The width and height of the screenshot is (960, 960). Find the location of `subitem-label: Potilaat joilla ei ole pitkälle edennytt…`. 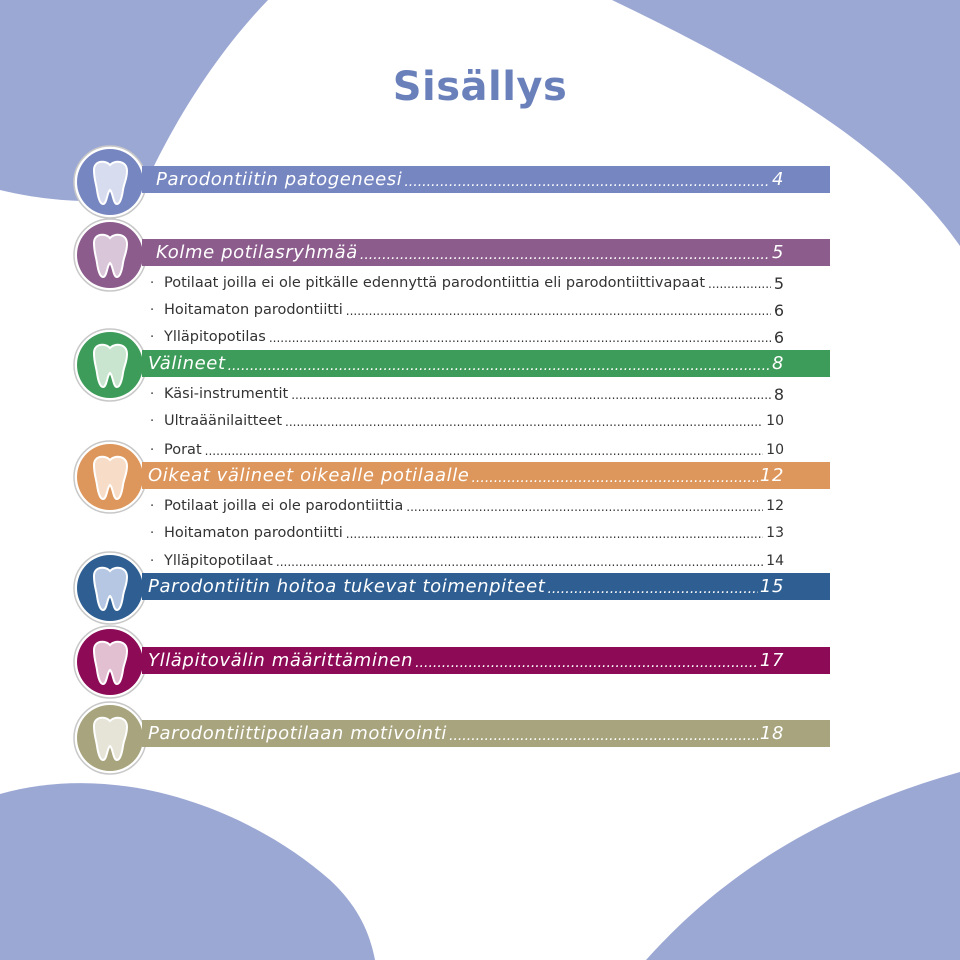

subitem-label: Potilaat joilla ei ole pitkälle edennytt… is located at coordinates (435, 283).